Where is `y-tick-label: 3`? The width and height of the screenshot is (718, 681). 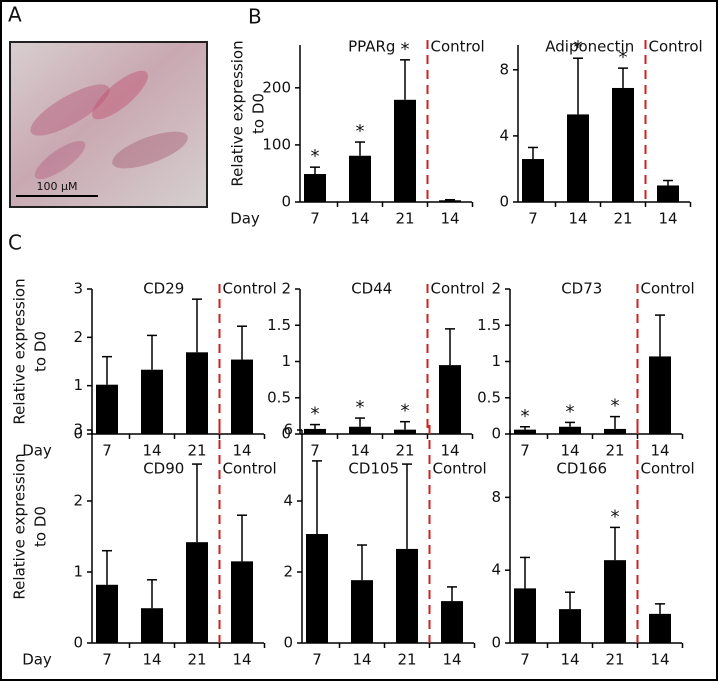
y-tick-label: 3 is located at coordinates (78, 430).